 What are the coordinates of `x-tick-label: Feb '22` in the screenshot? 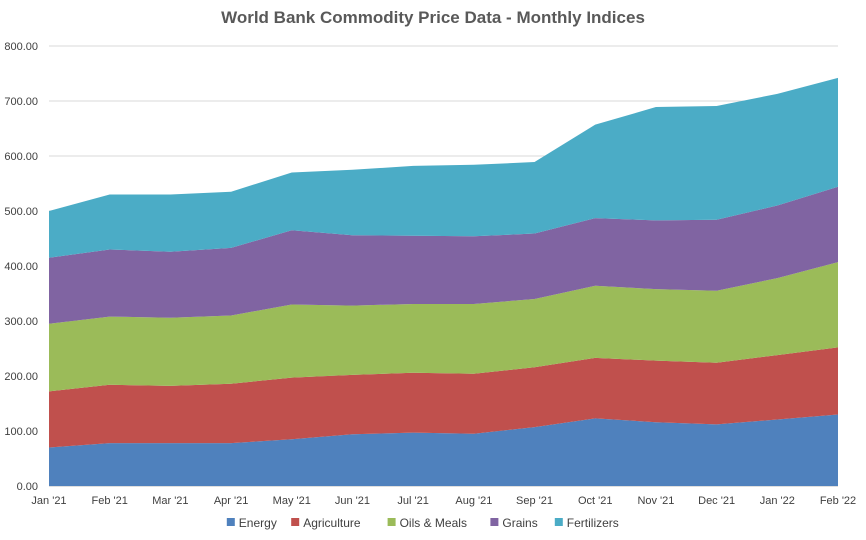 It's located at (838, 501).